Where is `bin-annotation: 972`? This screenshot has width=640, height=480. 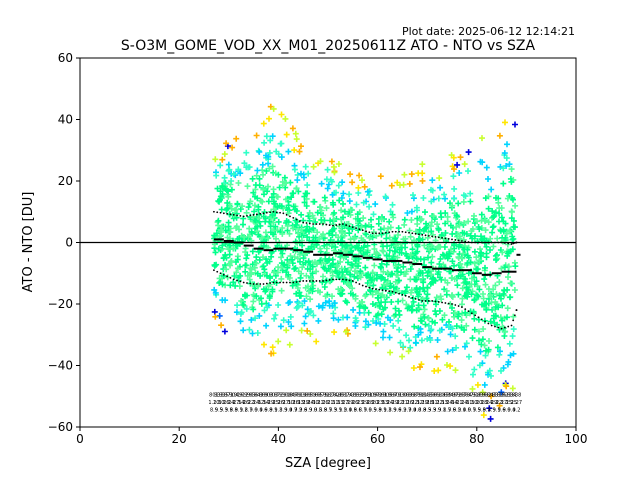 bin-annotation: 972 is located at coordinates (378, 395).